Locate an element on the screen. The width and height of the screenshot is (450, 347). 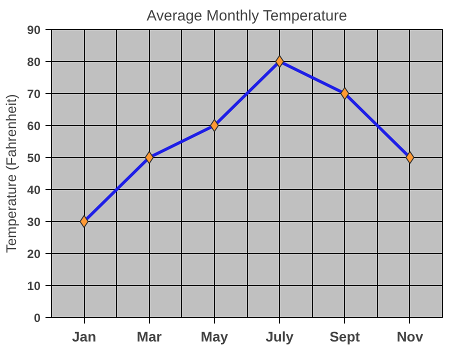
y-tick-label: 70 is located at coordinates (34, 94).